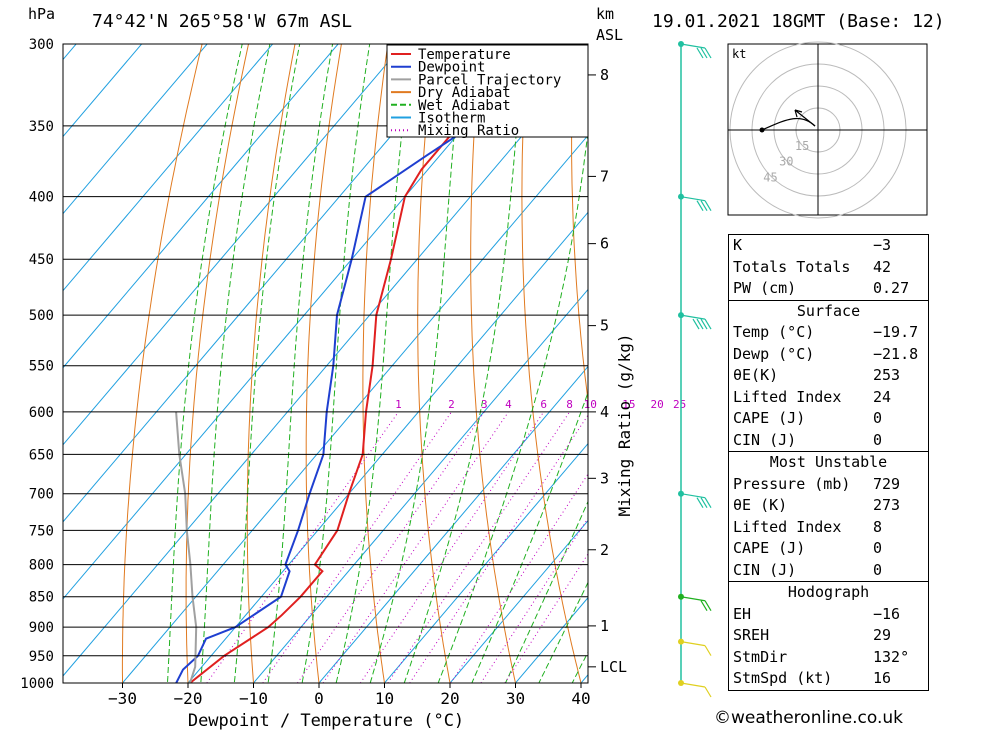 The width and height of the screenshot is (1000, 733). Describe the element at coordinates (41, 657) in the screenshot. I see `pressure-label: 950` at that location.